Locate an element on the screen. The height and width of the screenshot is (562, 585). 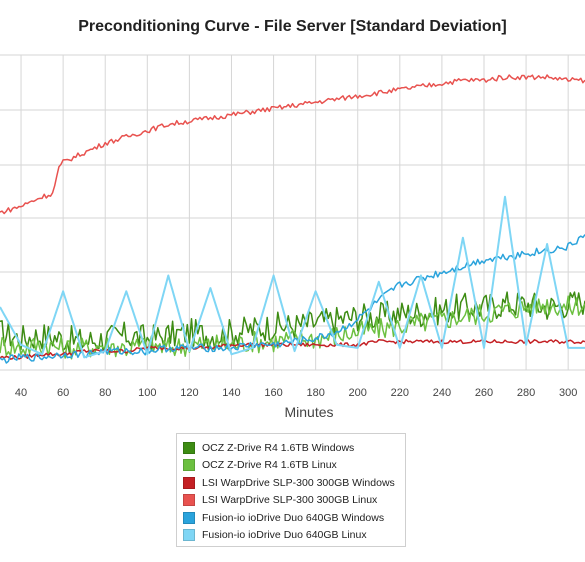
legend-item: LSI WarpDrive SLP-300 300GB Linux is located at coordinates (294, 501).